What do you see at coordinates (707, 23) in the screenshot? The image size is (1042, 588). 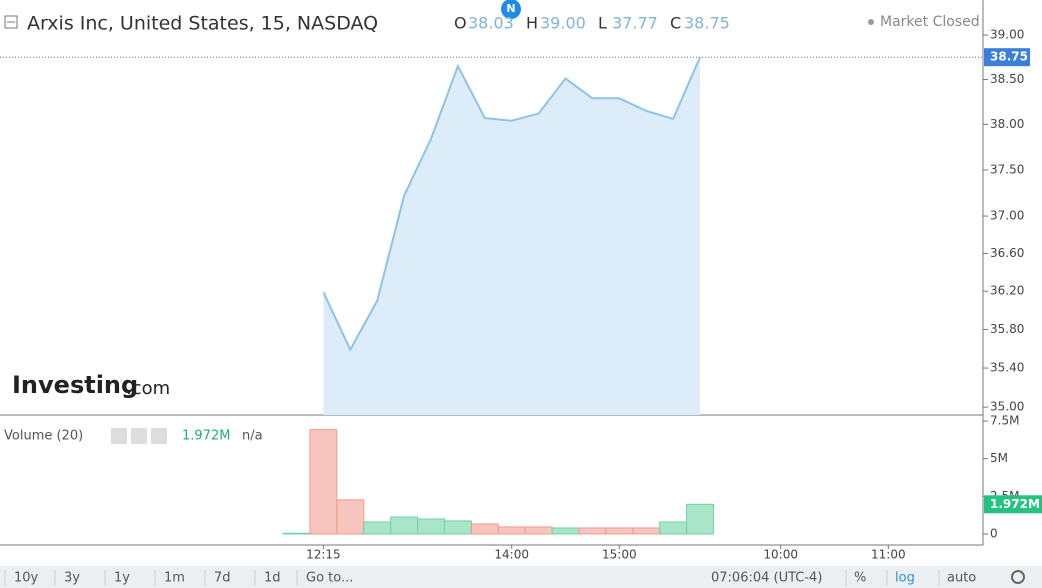 I see `ohlc-value: 38.75` at bounding box center [707, 23].